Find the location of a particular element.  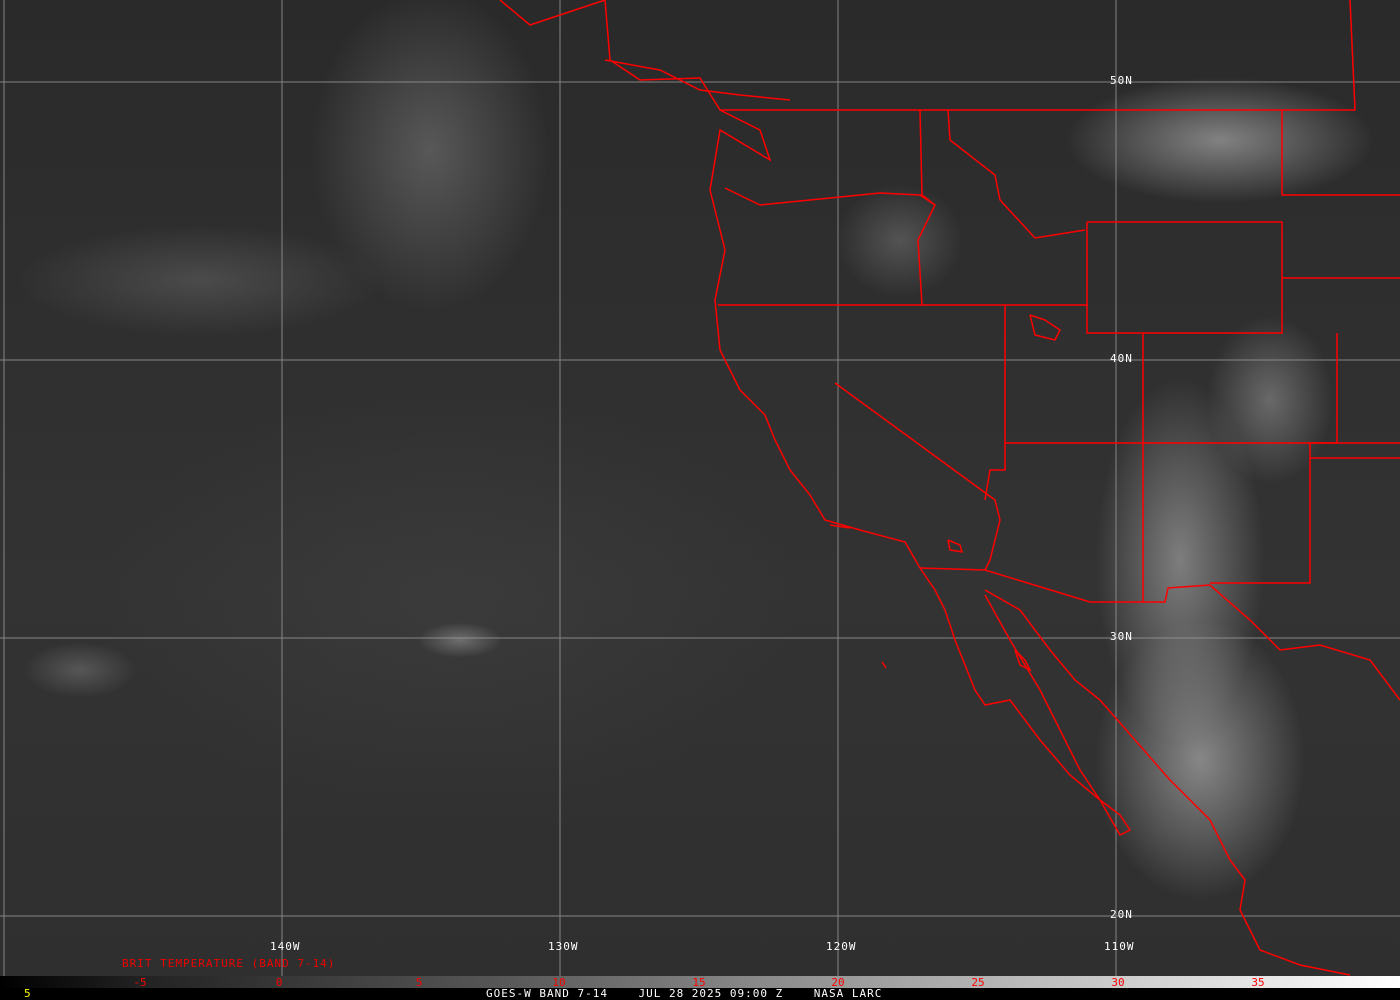

gulf-islands is located at coordinates (1023, 660).